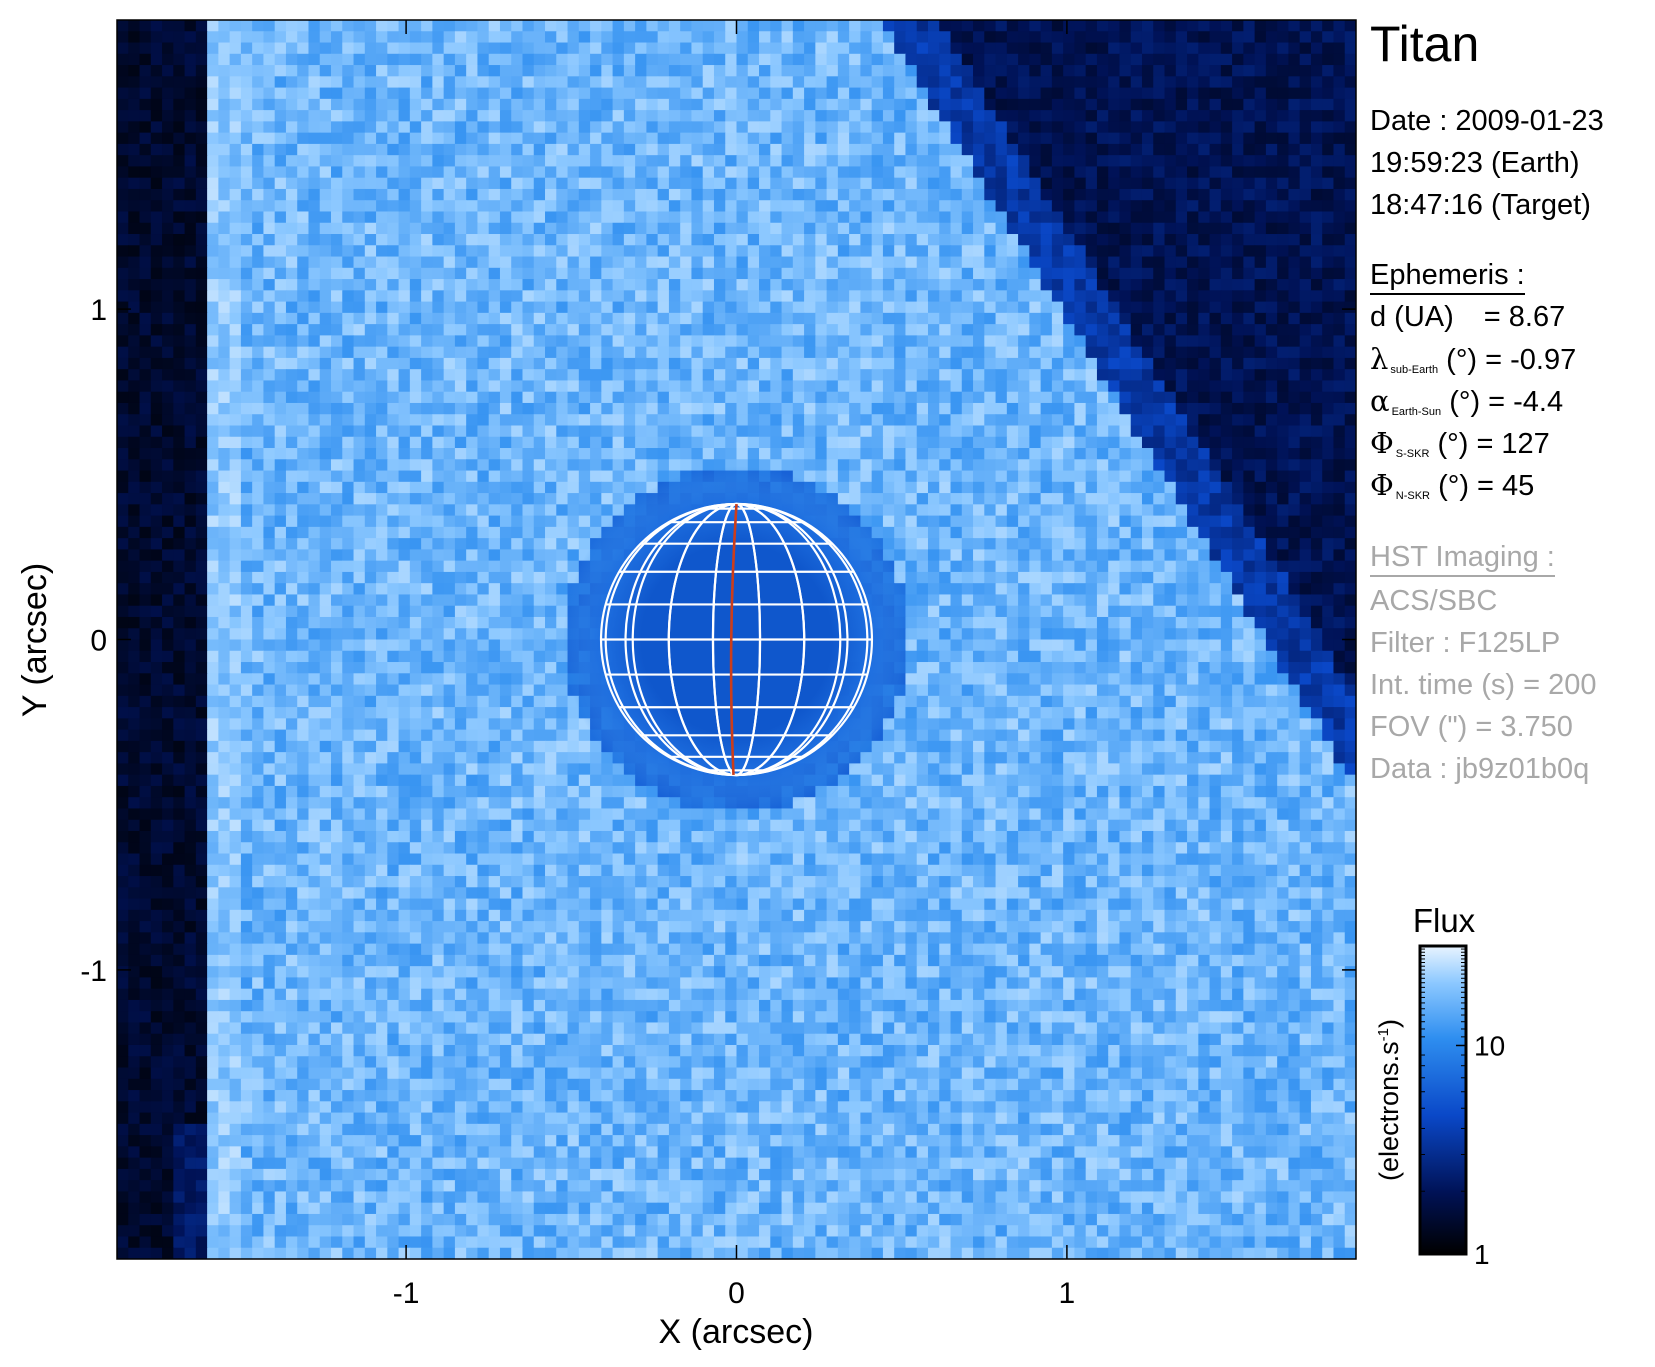 This screenshot has height=1367, width=1655. What do you see at coordinates (736, 1293) in the screenshot?
I see `x-tick-label: 0` at bounding box center [736, 1293].